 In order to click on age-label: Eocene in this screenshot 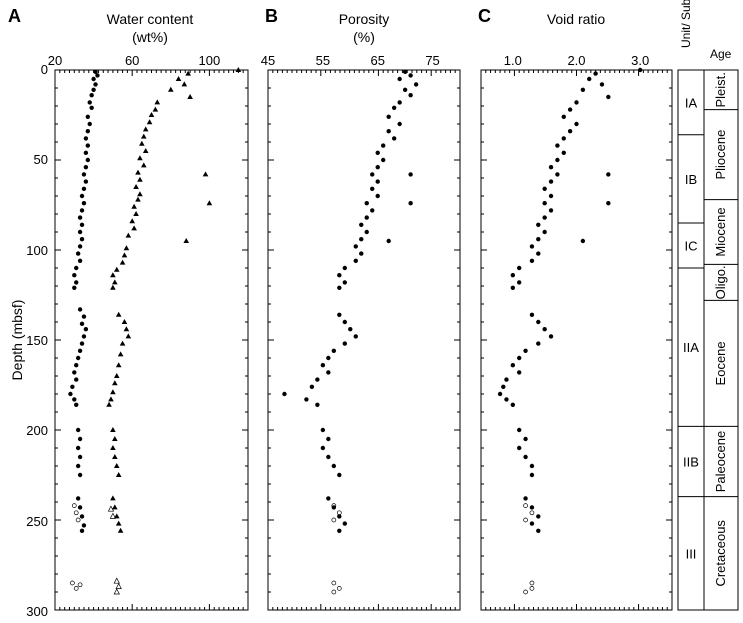, I will do `click(720, 363)`.